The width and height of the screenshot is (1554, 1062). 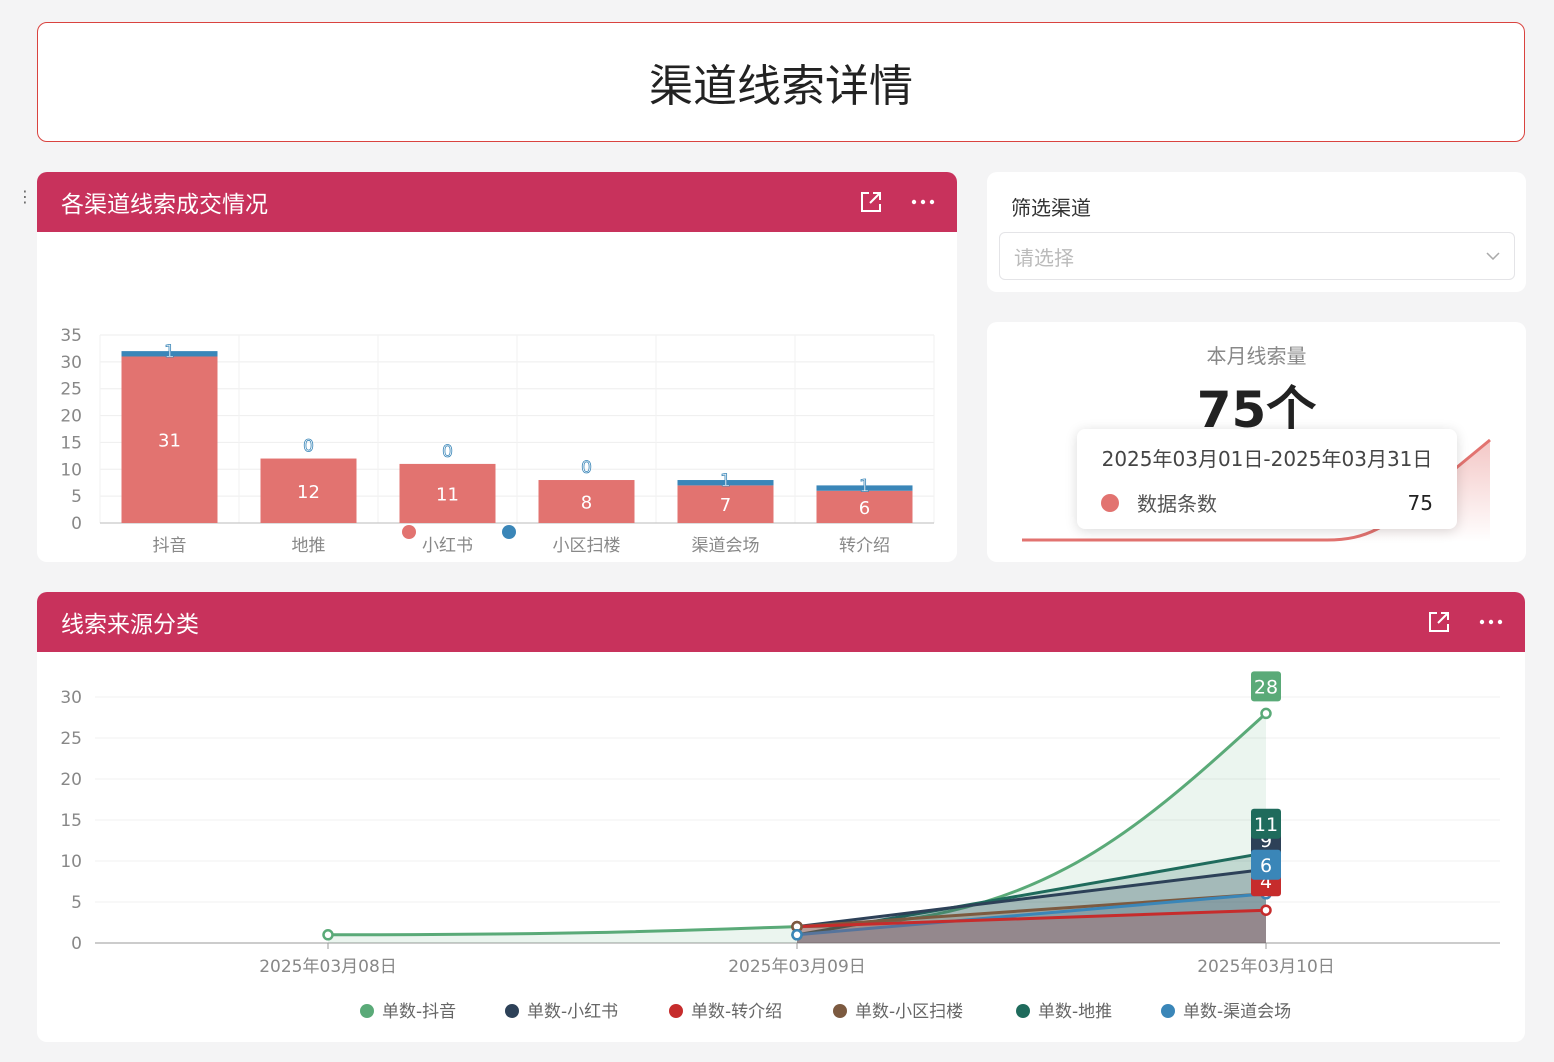 I want to click on panel-title: 线索来源分类, so click(x=130, y=625).